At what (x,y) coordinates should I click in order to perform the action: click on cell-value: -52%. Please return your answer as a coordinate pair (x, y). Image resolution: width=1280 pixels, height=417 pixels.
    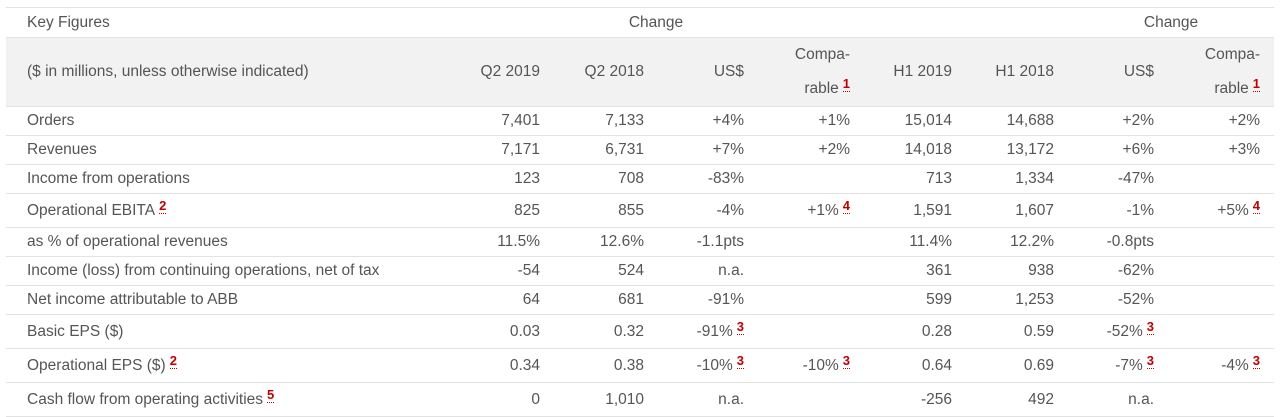
    Looking at the image, I should click on (1136, 299).